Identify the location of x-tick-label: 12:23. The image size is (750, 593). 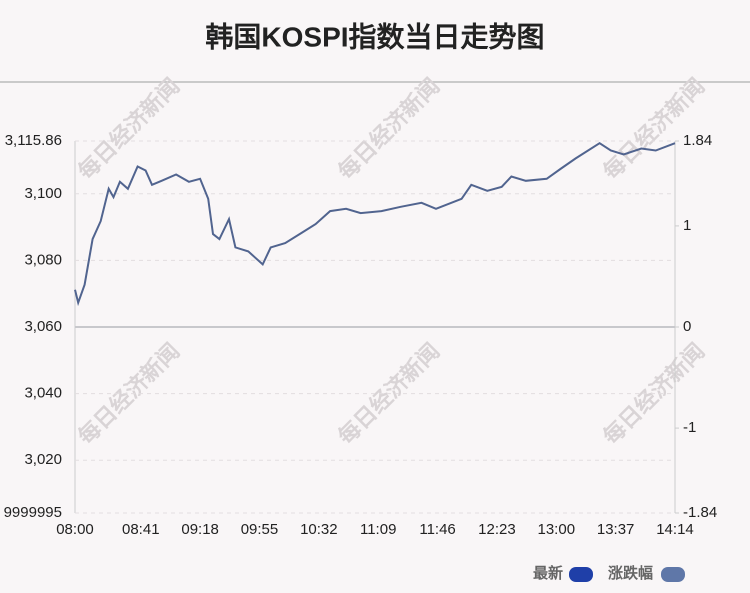
(497, 529).